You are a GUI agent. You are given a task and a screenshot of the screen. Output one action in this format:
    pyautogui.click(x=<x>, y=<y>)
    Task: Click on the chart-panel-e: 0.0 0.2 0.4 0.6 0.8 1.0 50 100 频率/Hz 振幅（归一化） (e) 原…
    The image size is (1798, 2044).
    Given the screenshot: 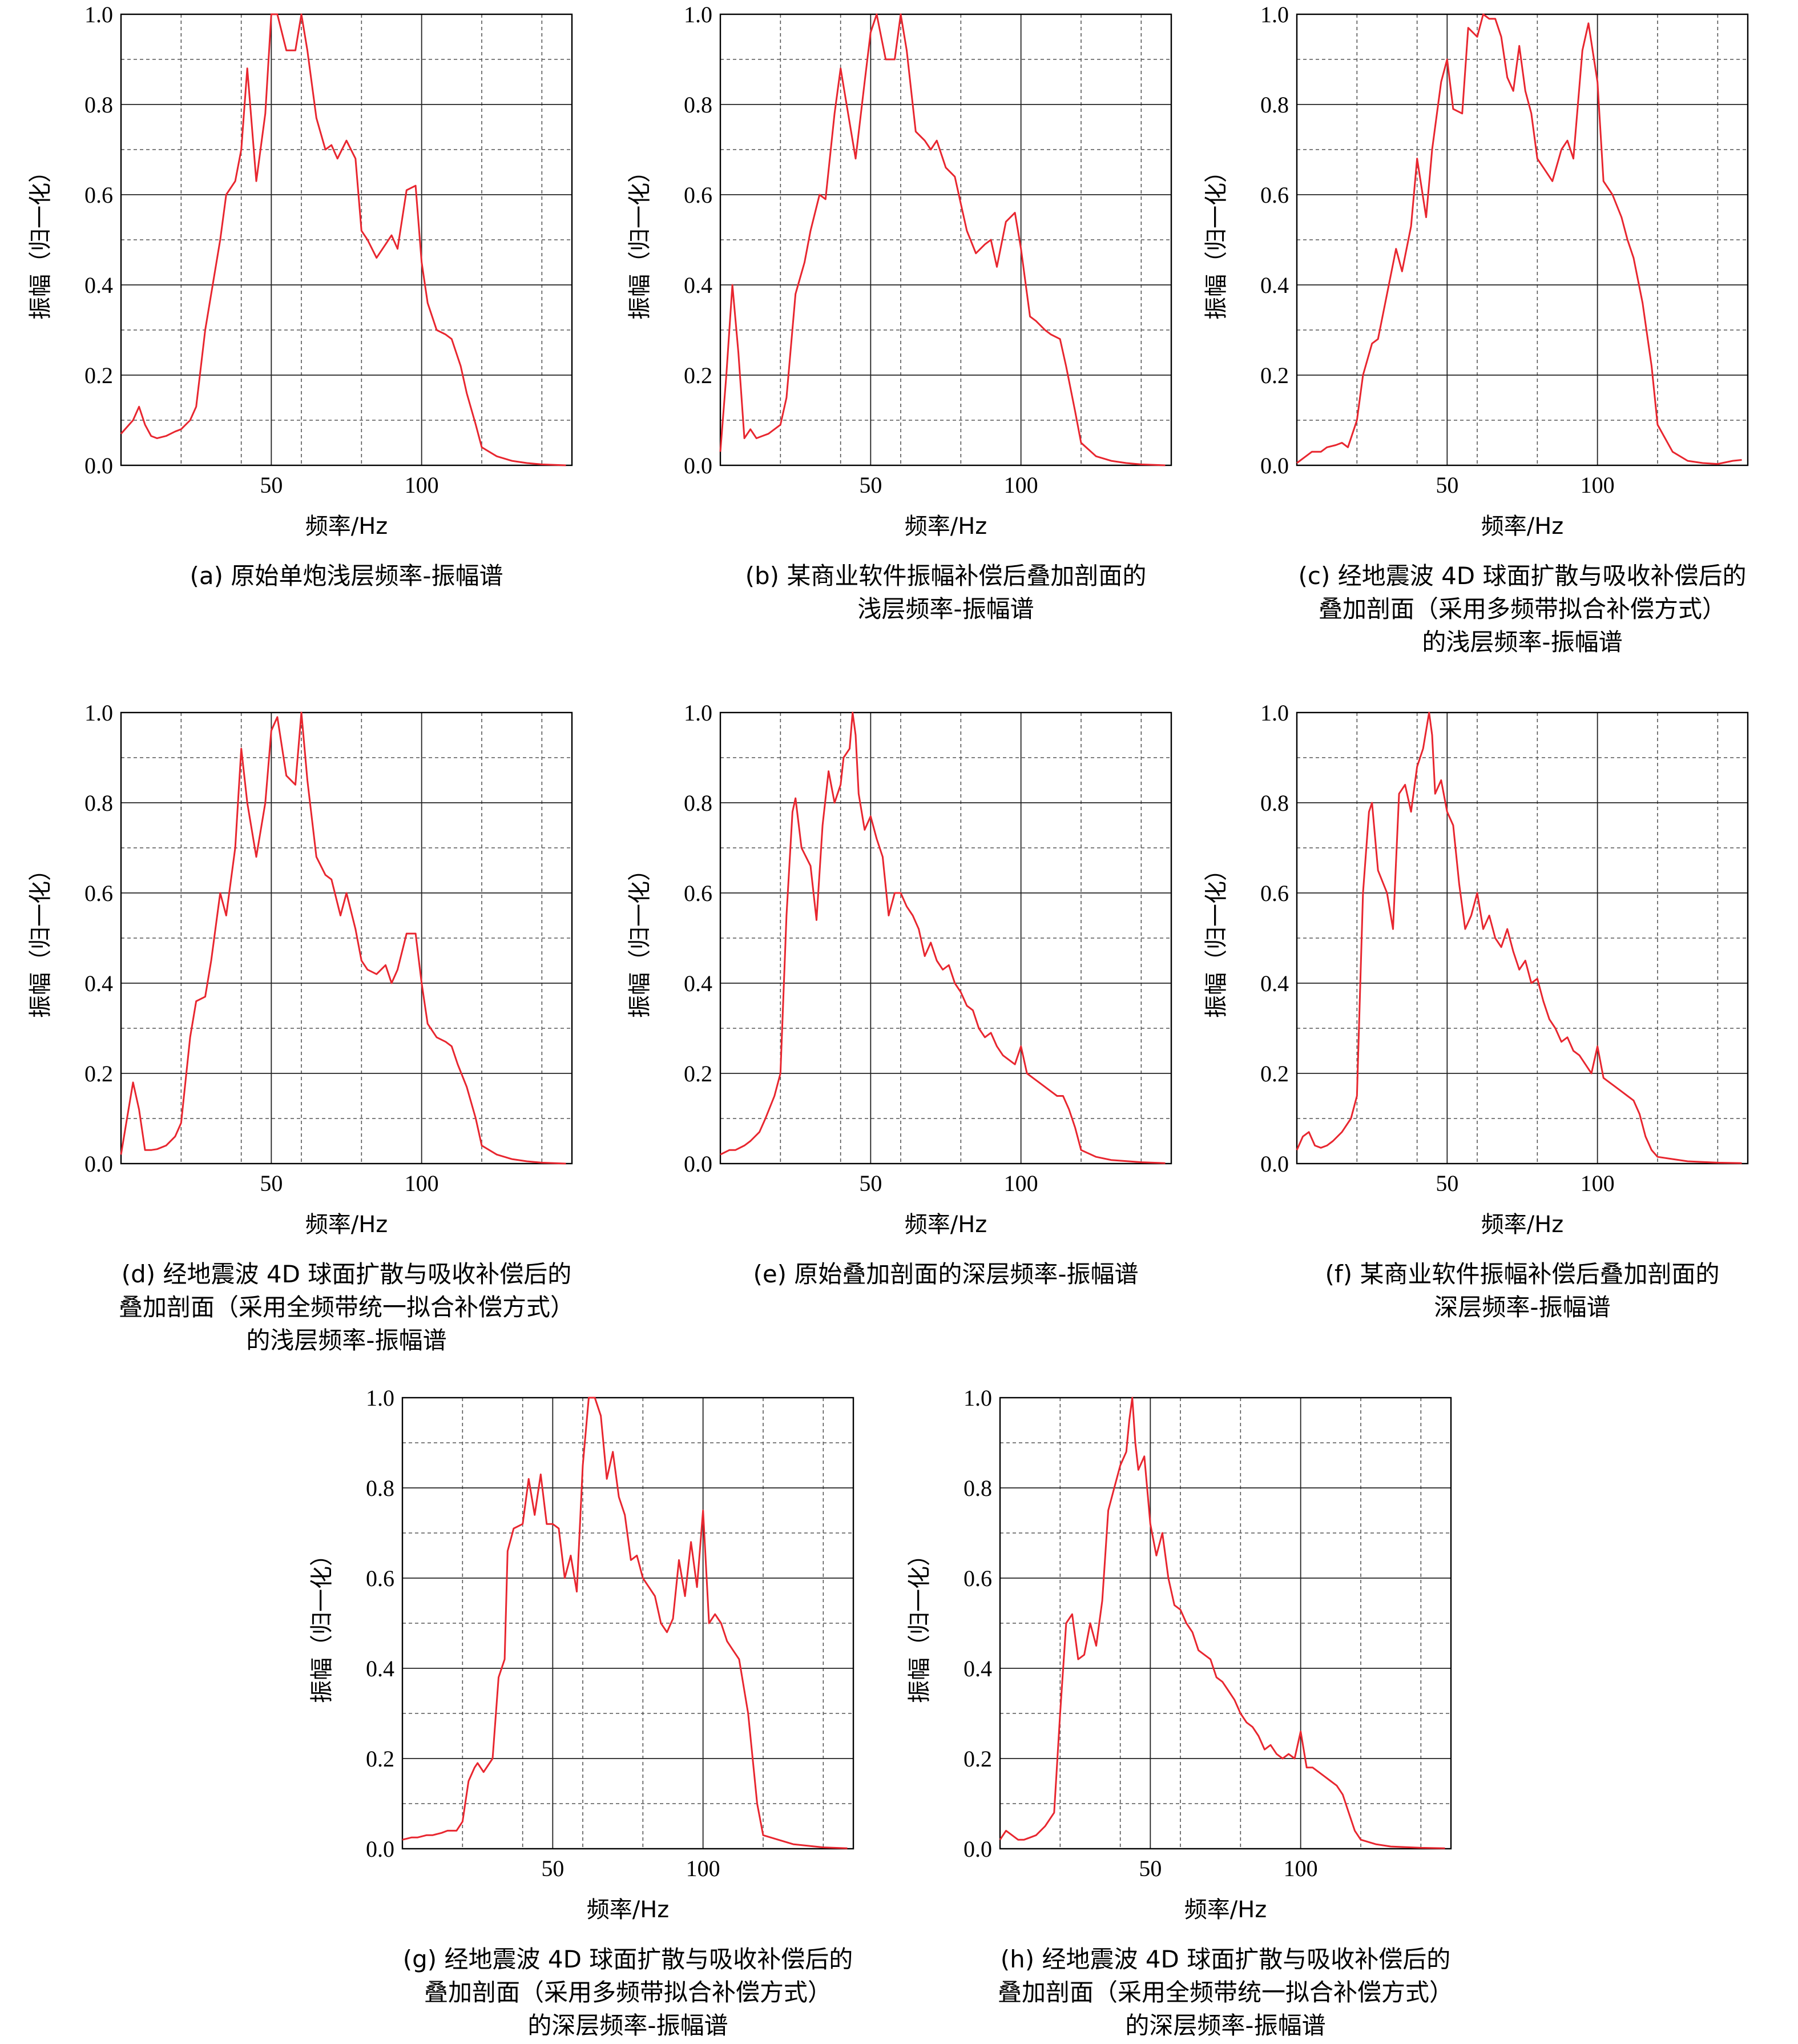 What is the action you would take?
    pyautogui.click(x=899, y=994)
    